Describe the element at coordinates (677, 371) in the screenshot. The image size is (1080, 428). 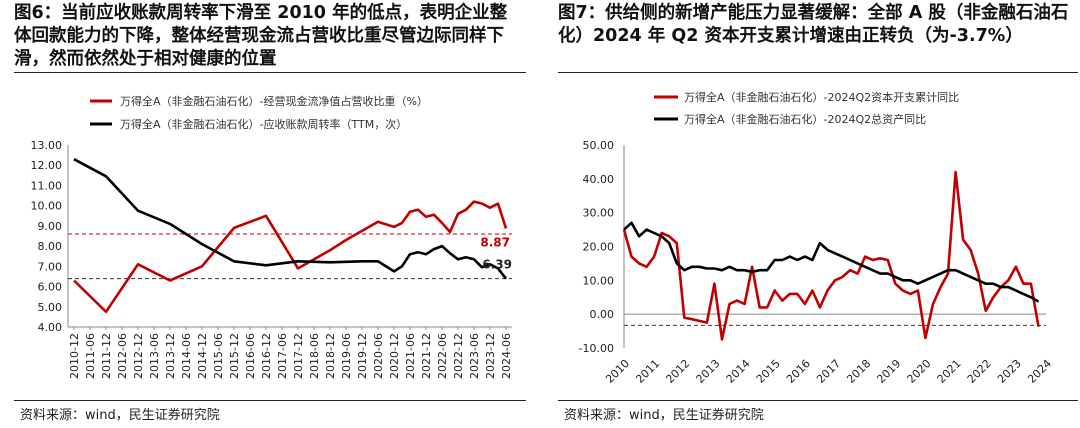
I see `x-tick-label: 2012` at that location.